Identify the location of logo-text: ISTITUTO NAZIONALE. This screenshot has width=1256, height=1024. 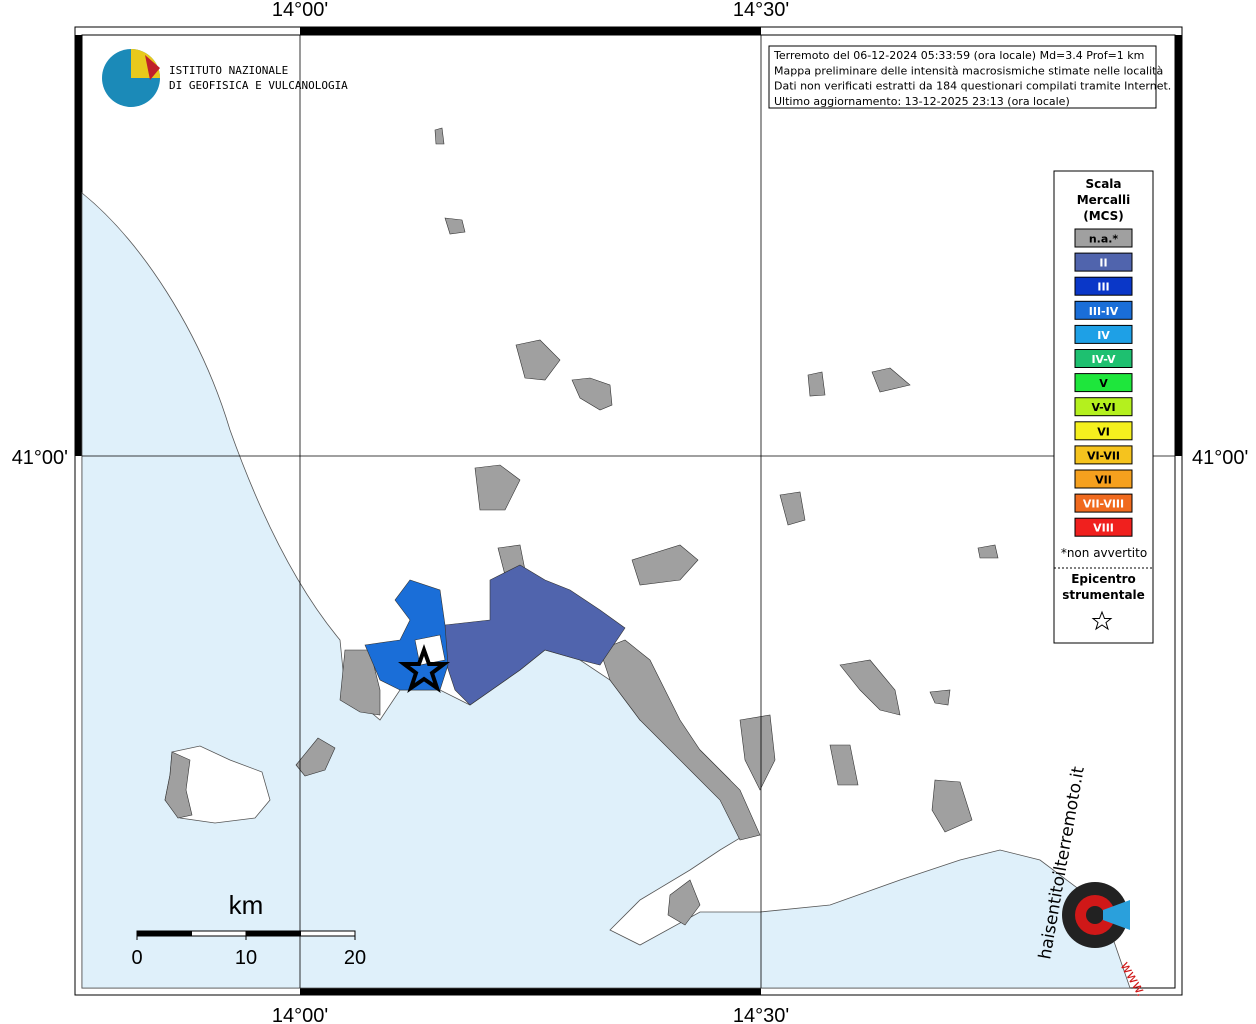
(228, 70).